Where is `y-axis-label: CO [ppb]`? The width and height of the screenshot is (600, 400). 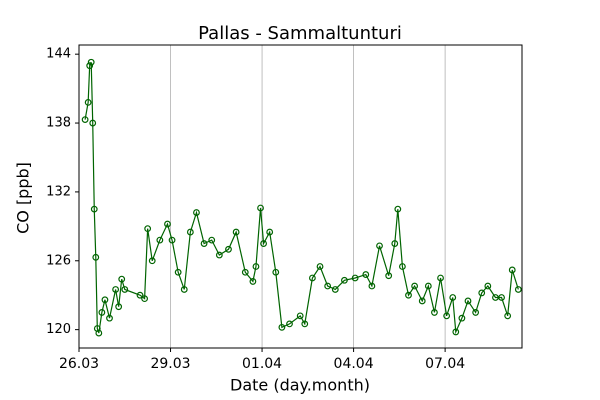 y-axis-label: CO [ppb] is located at coordinates (23, 198).